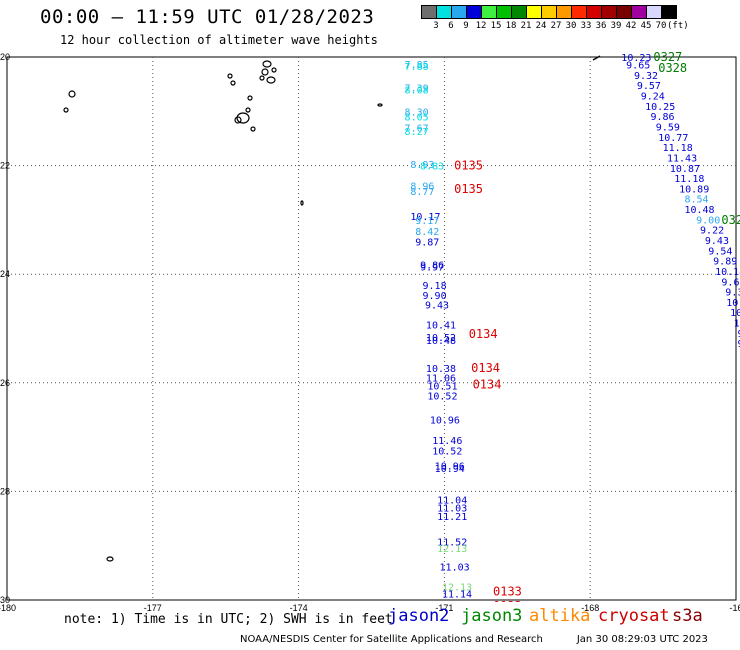 Image resolution: width=740 pixels, height=650 pixels. What do you see at coordinates (466, 26) in the screenshot?
I see `color-scale-label: 9` at bounding box center [466, 26].